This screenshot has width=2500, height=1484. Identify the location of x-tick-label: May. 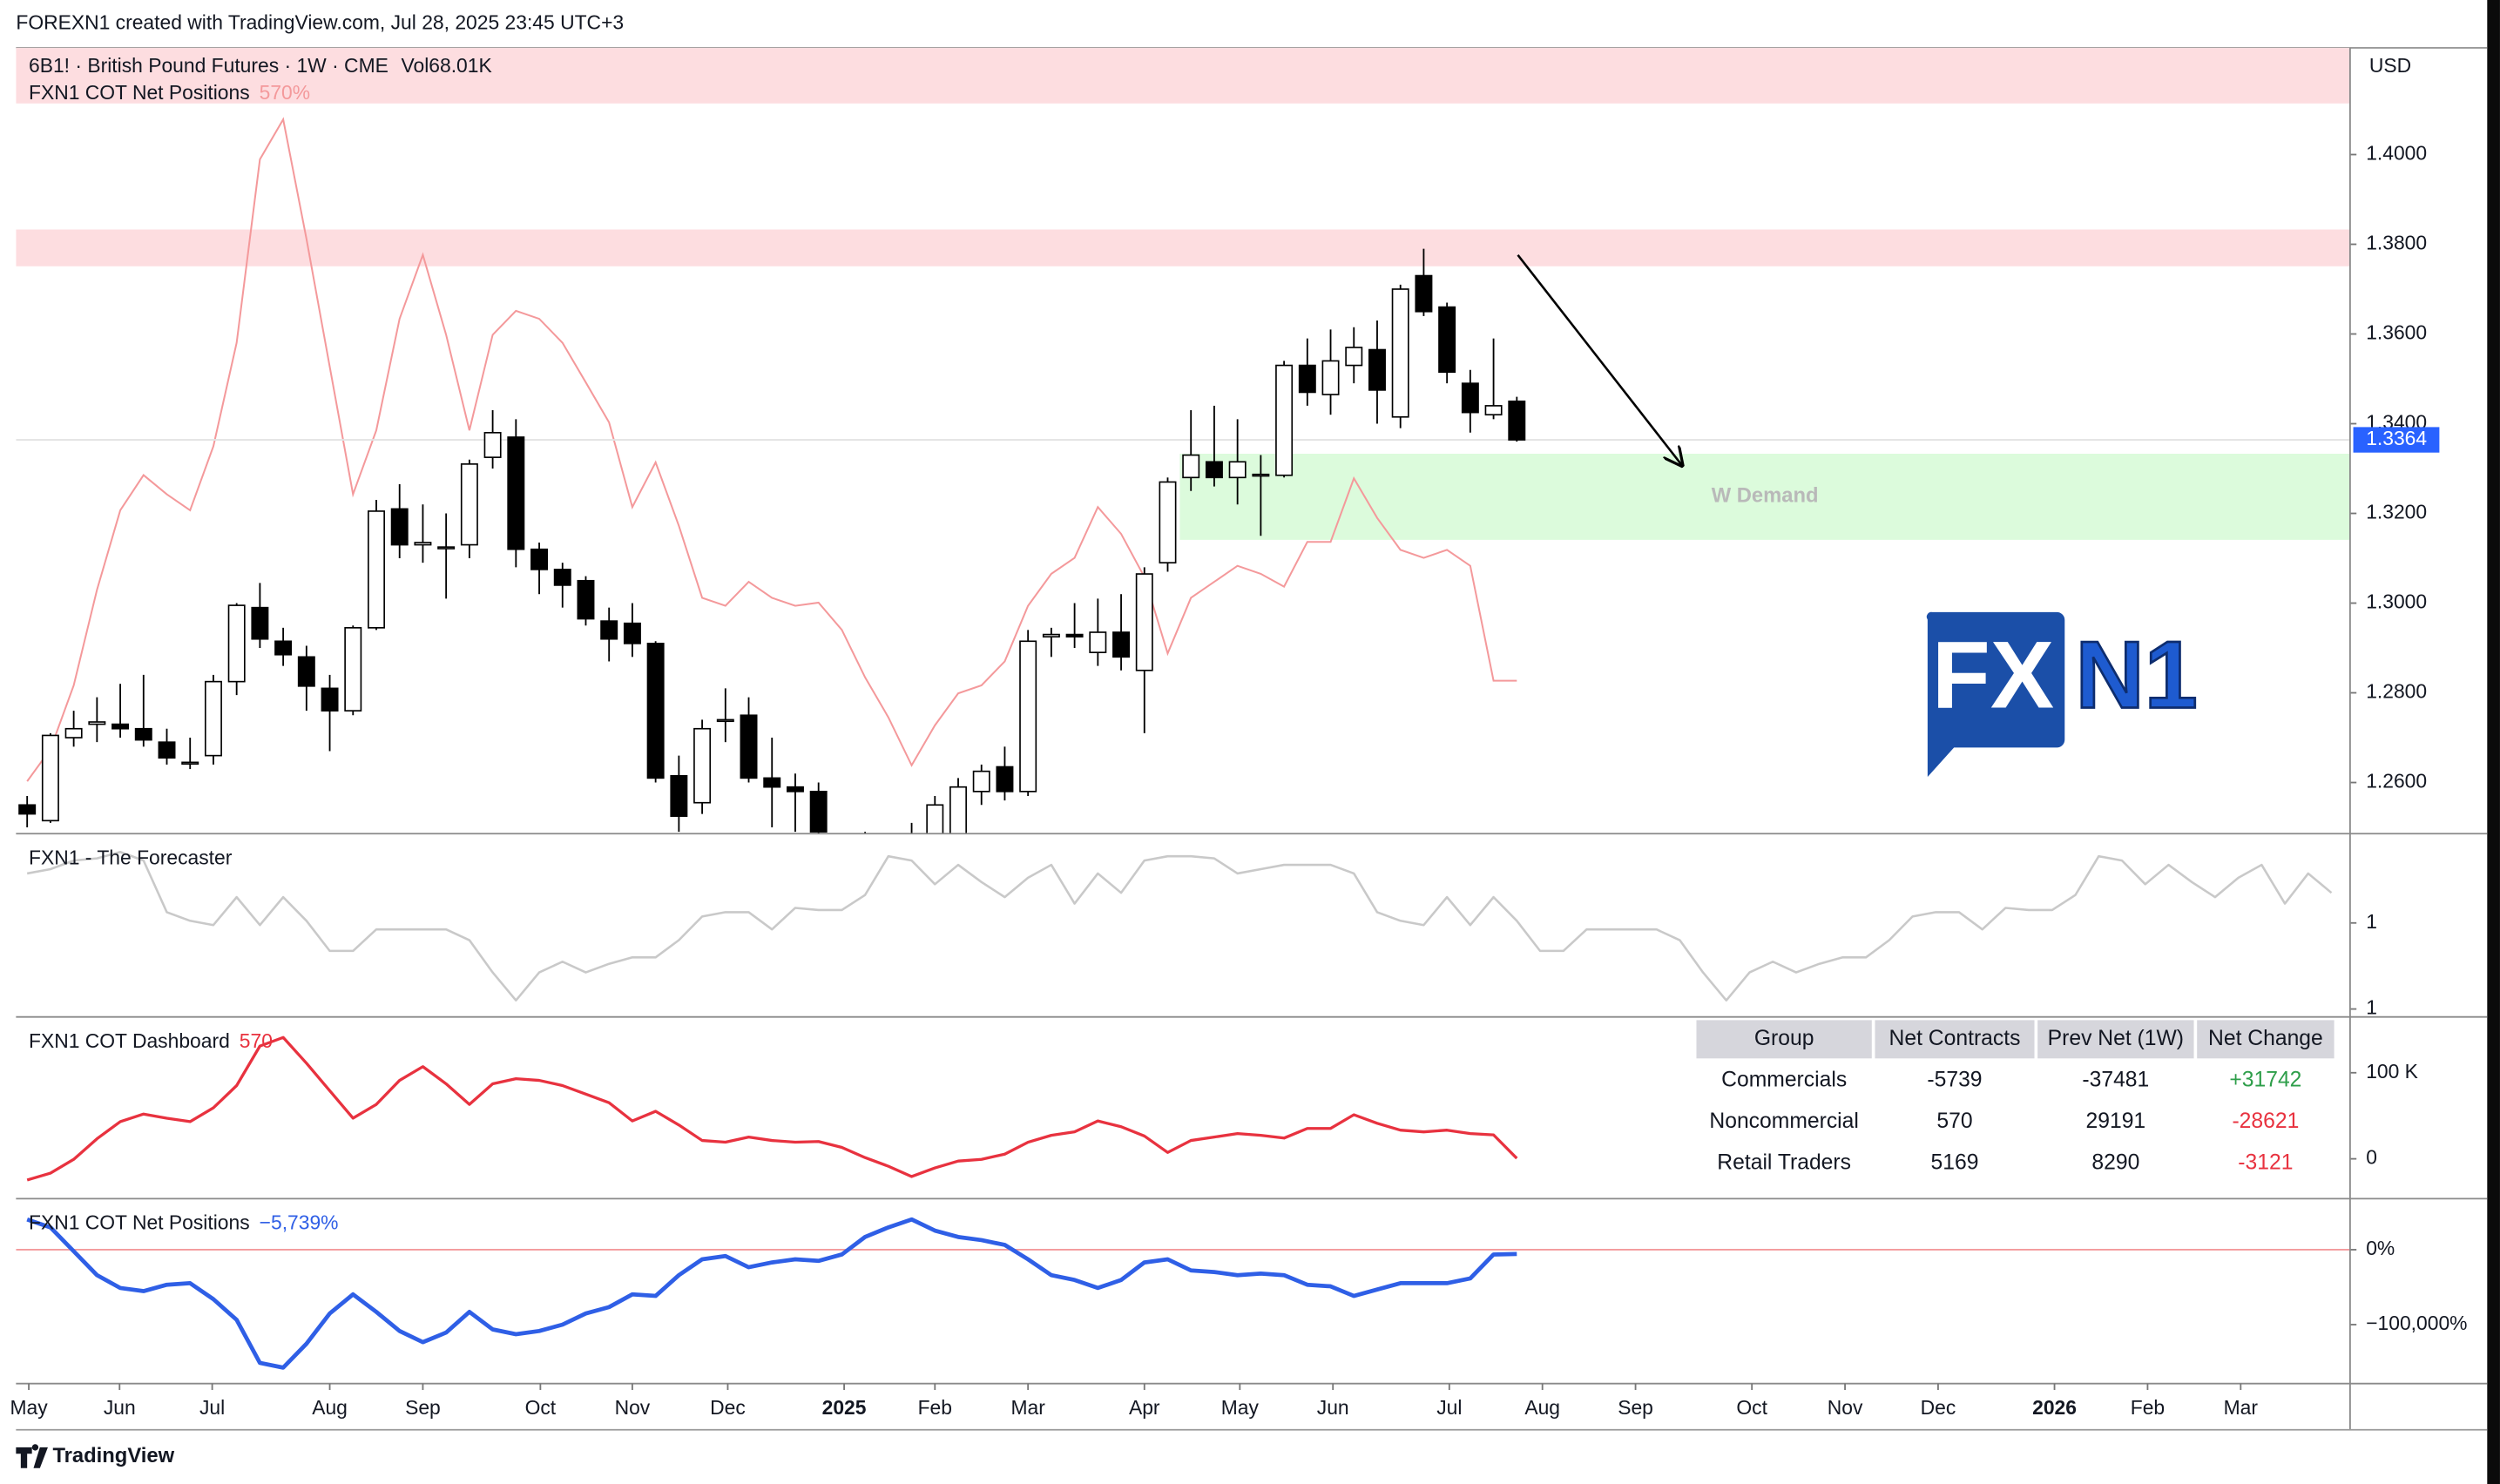
(1240, 1408).